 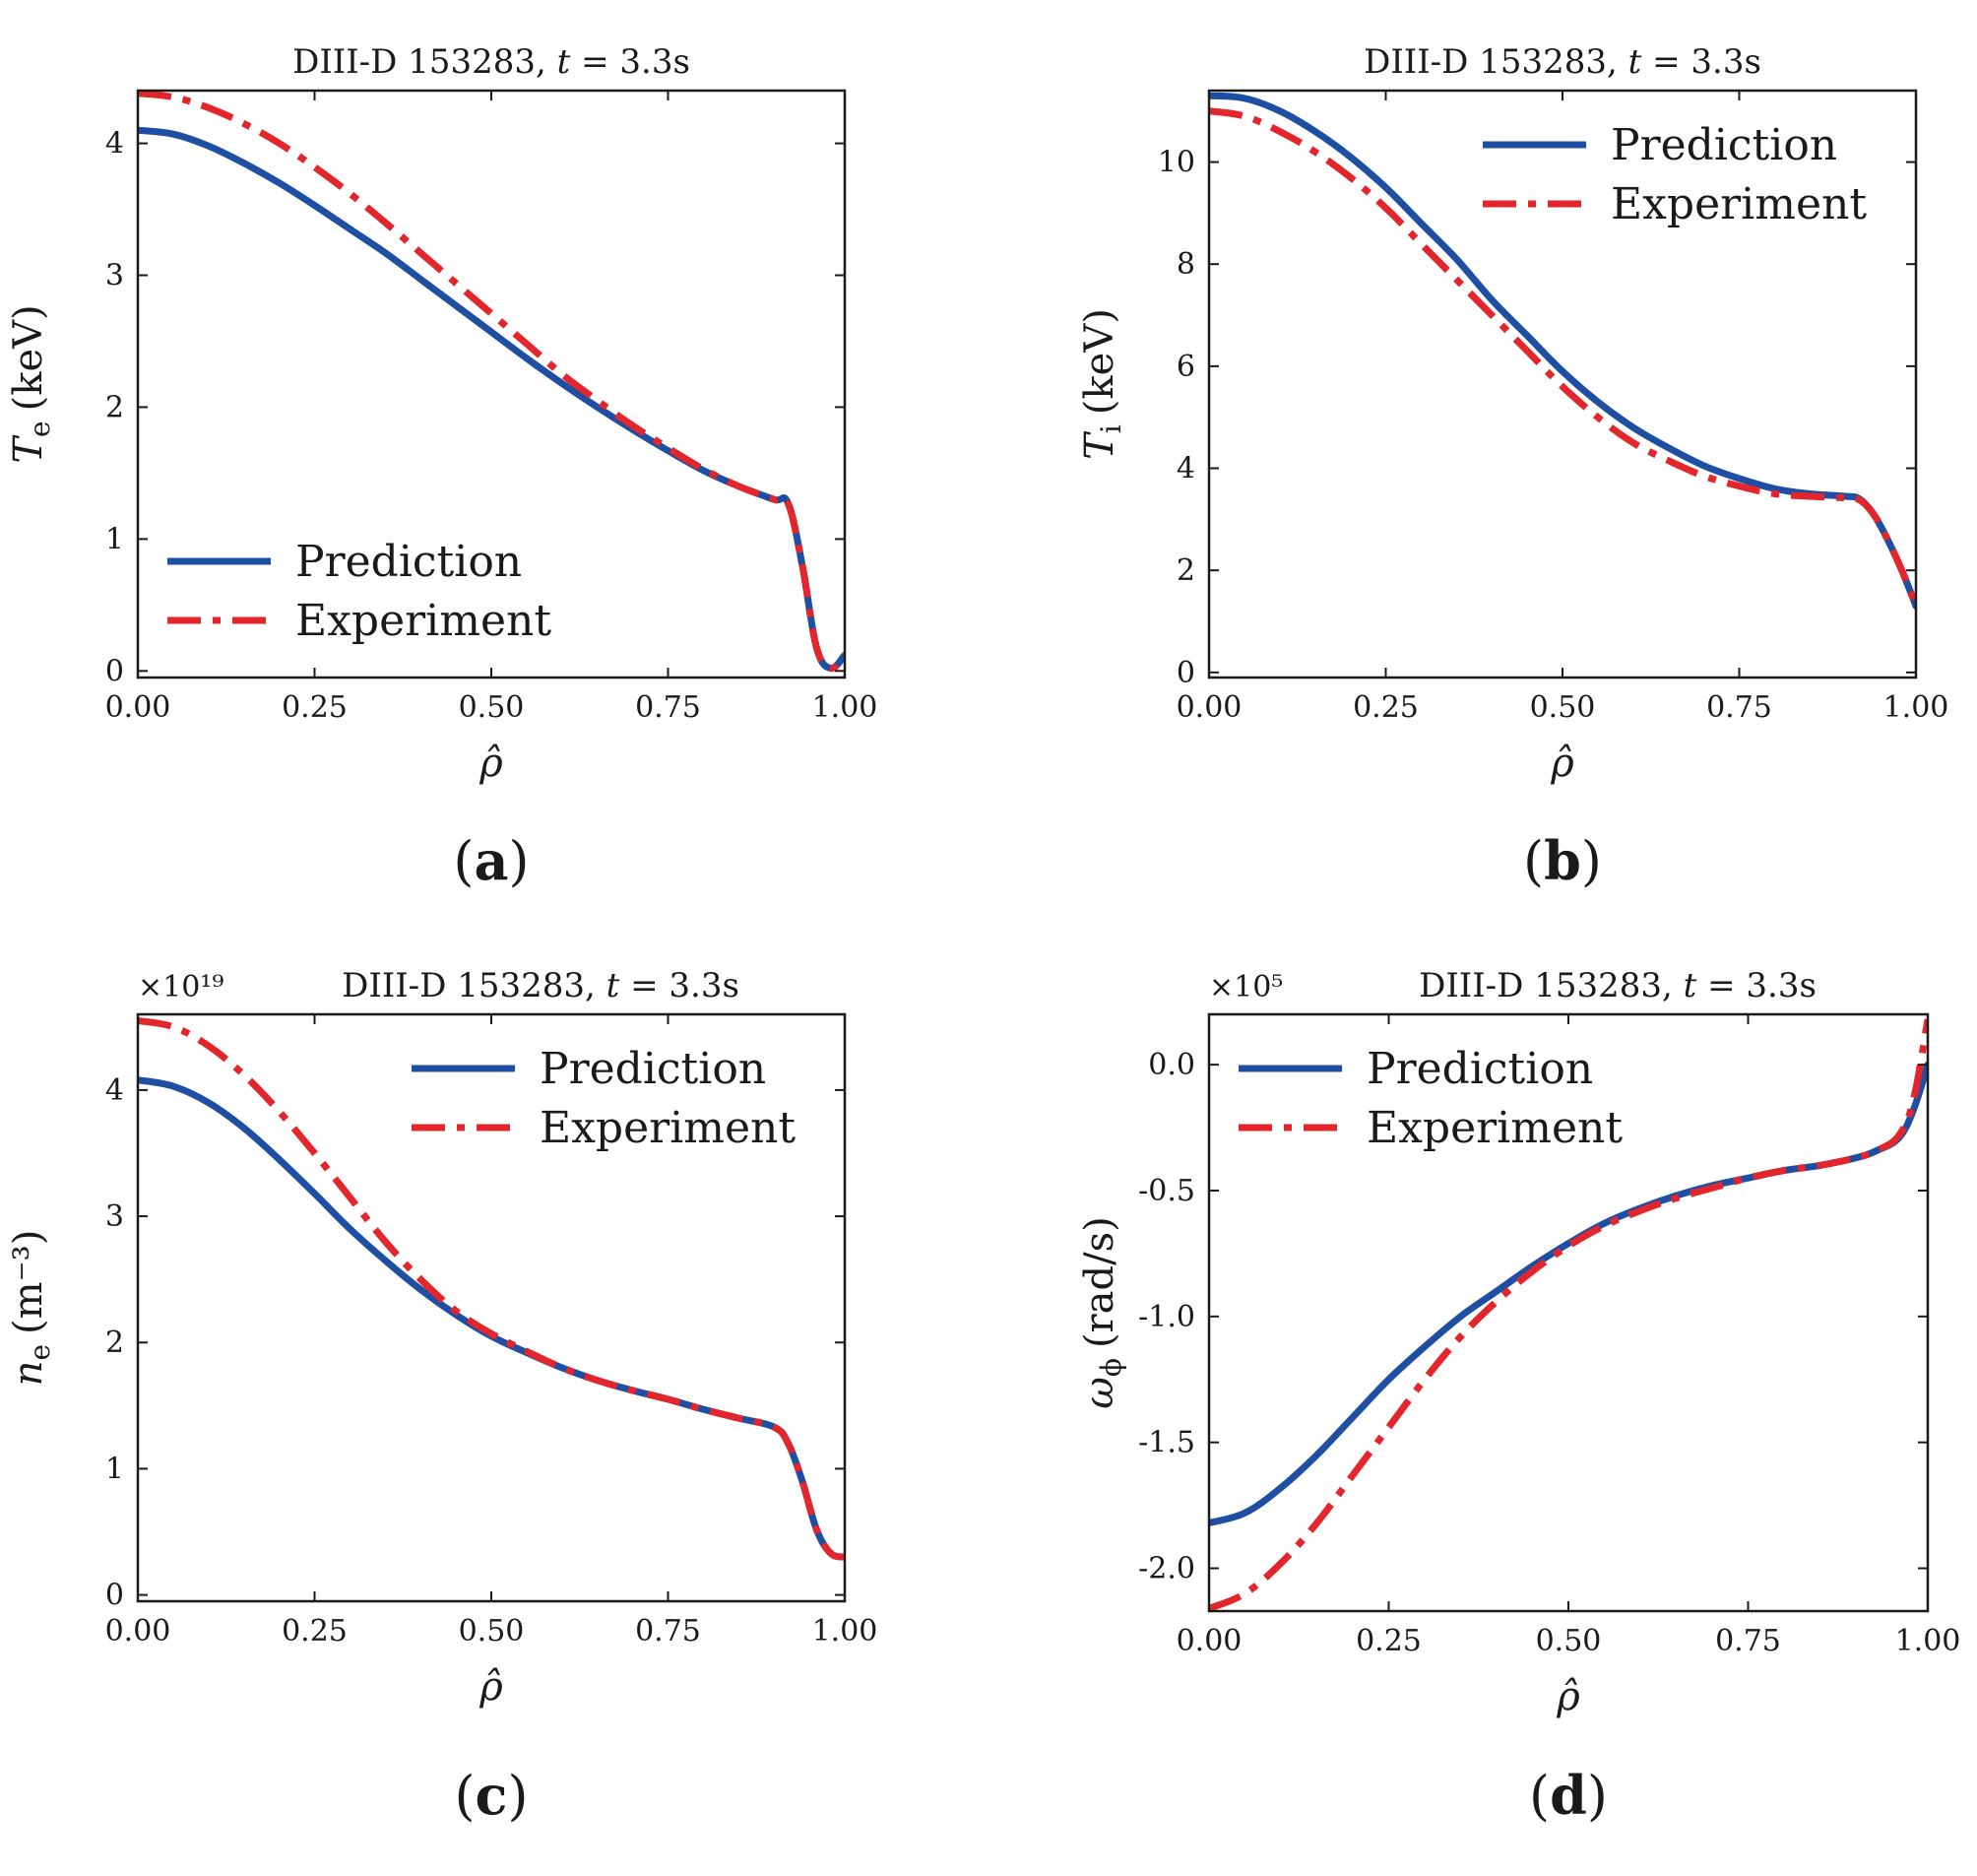 I want to click on y-tick-label: -2.0, so click(x=1166, y=1569).